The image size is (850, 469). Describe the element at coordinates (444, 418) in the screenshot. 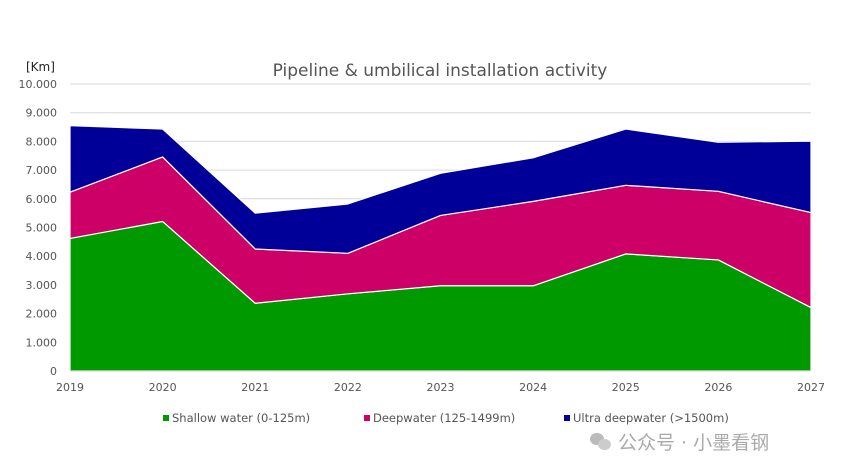

I see `legend-label: Deepwater (125-1499m)` at that location.